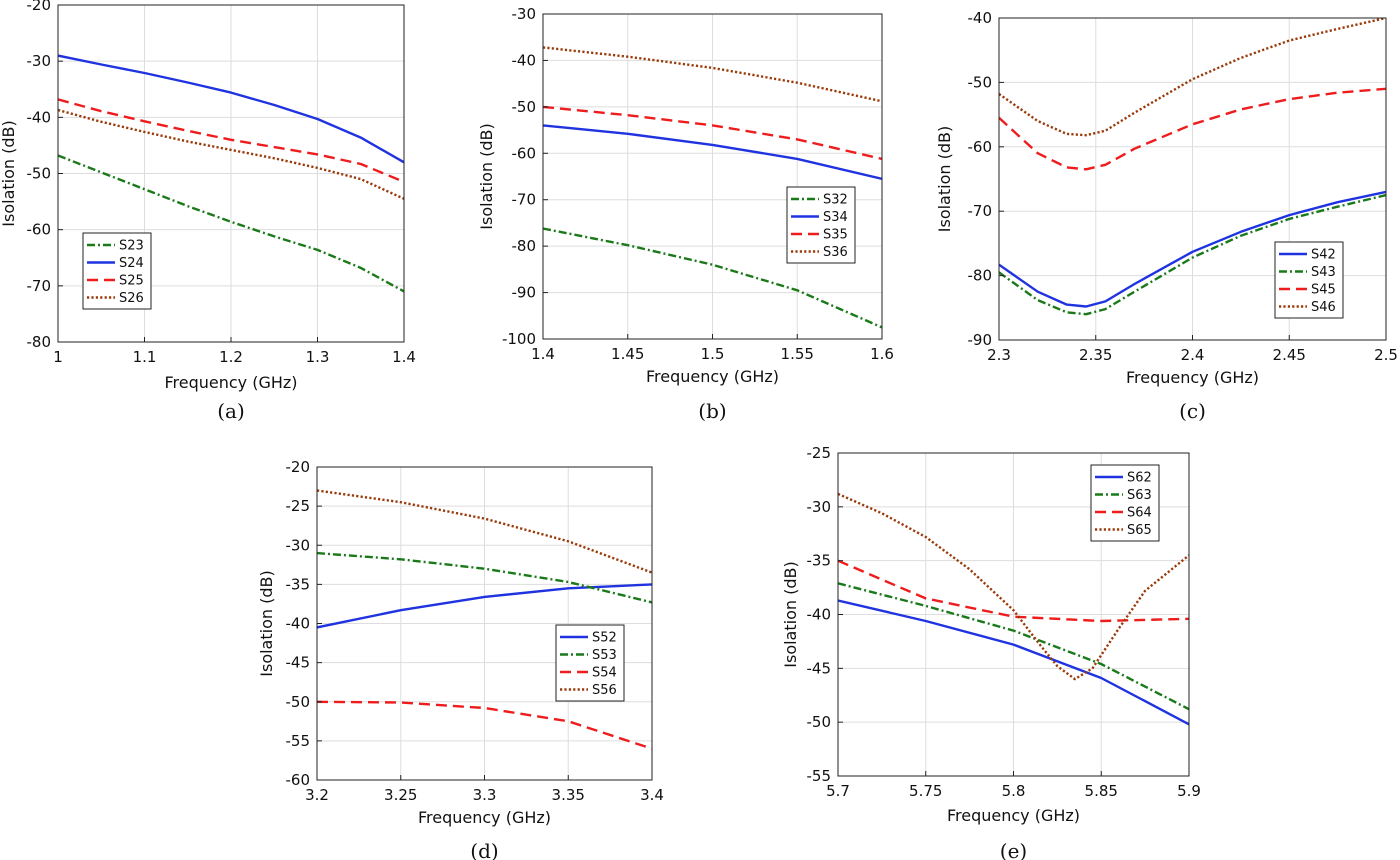  What do you see at coordinates (604, 655) in the screenshot?
I see `legend-label-s53: S53` at bounding box center [604, 655].